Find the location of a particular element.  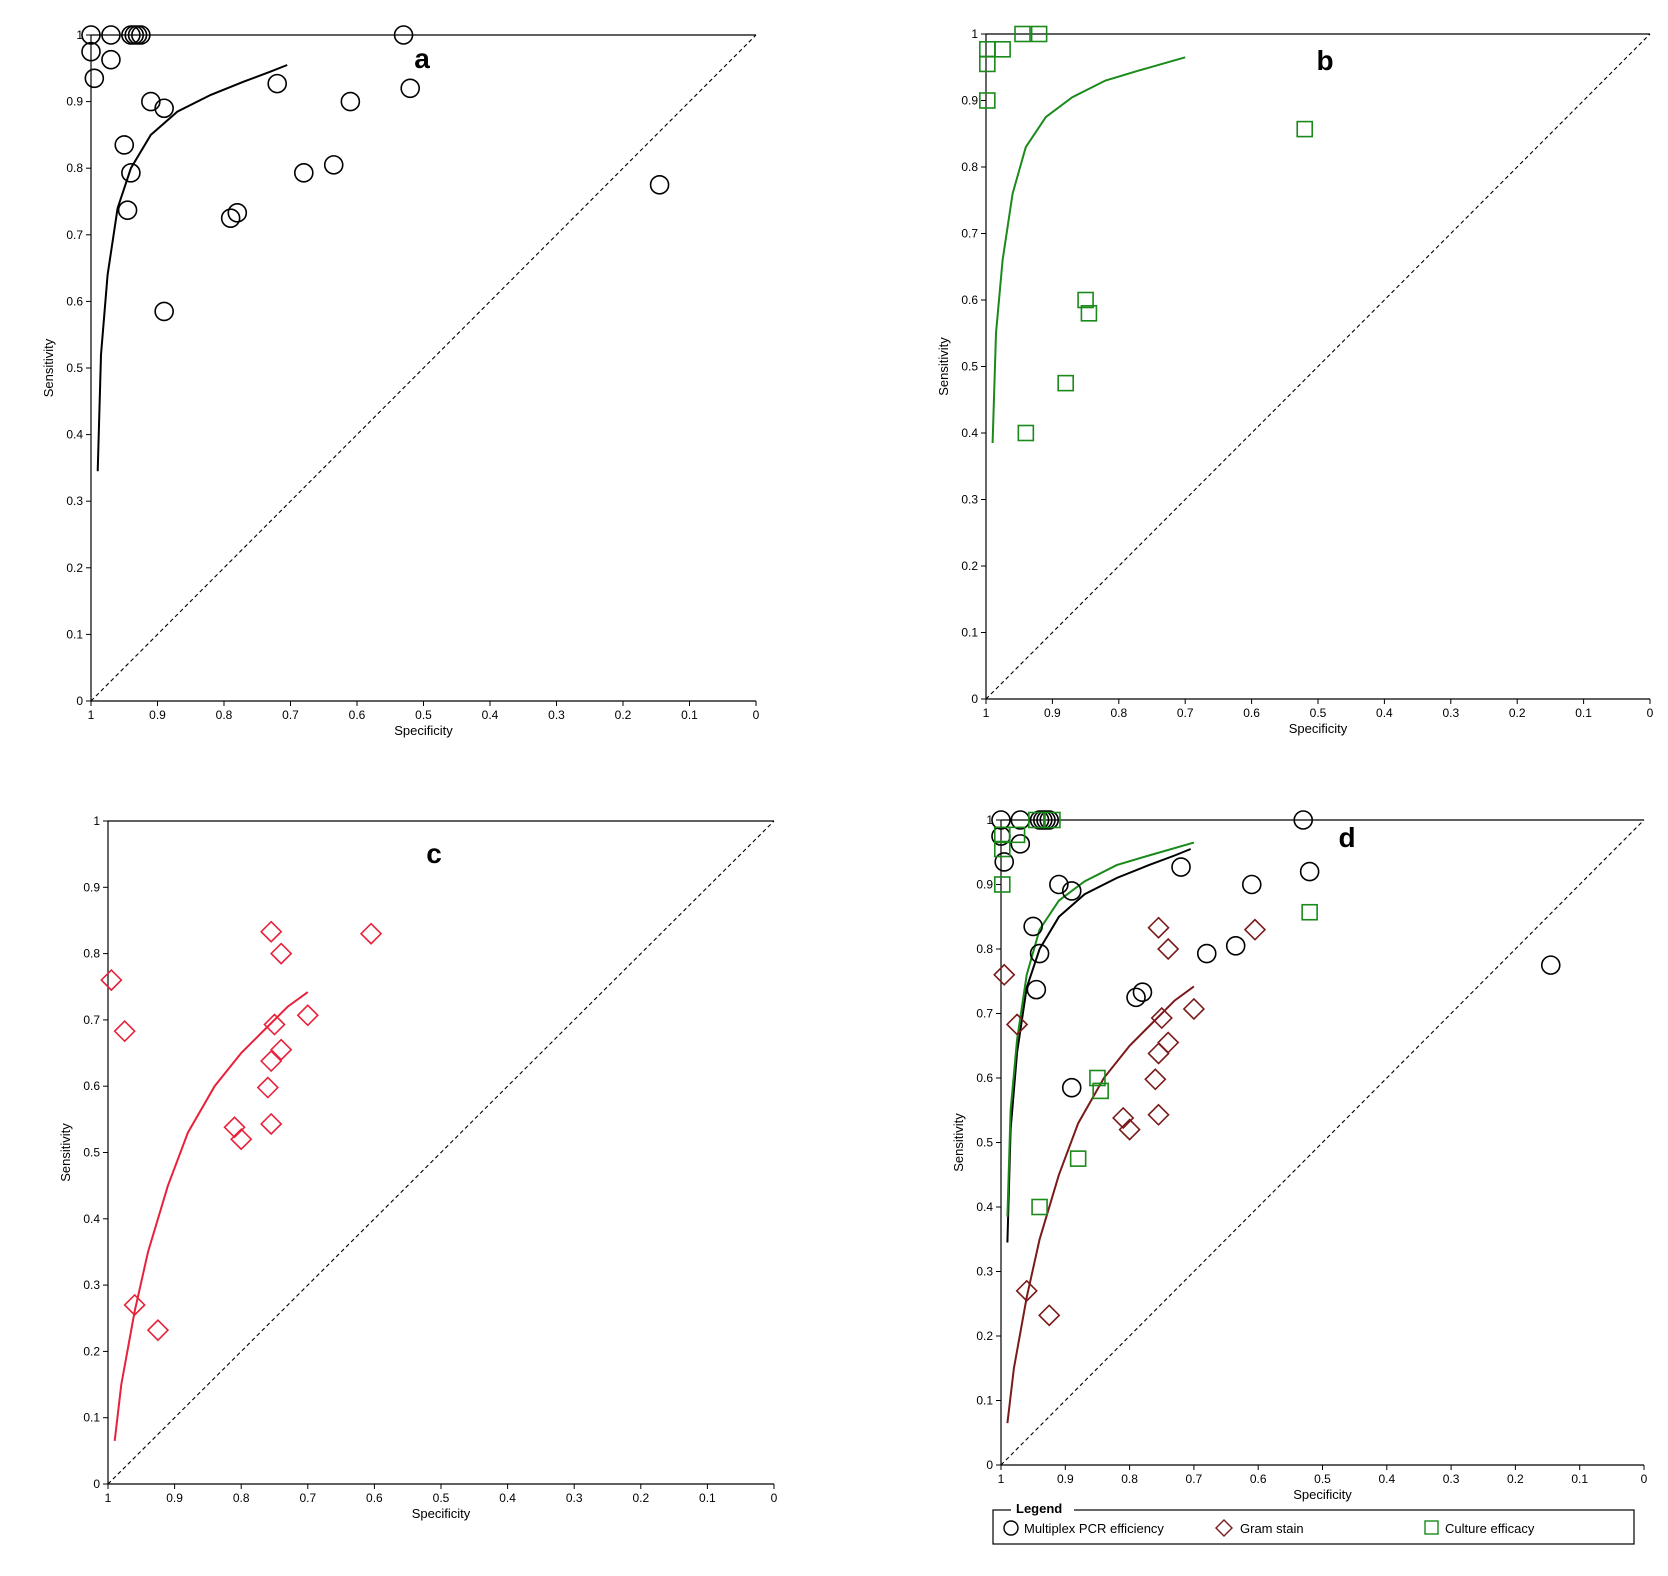

legend-label-pcr: Multiplex PCR efficiency is located at coordinates (1094, 1528).